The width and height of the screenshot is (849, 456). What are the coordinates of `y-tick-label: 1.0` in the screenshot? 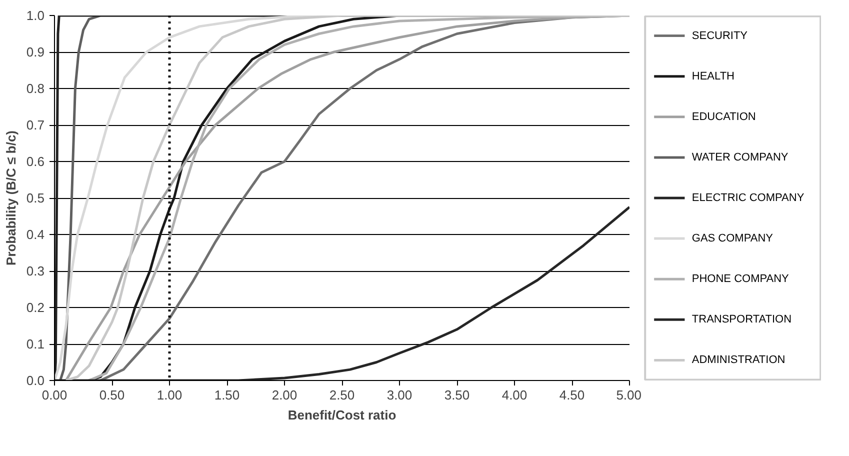 It's located at (35, 15).